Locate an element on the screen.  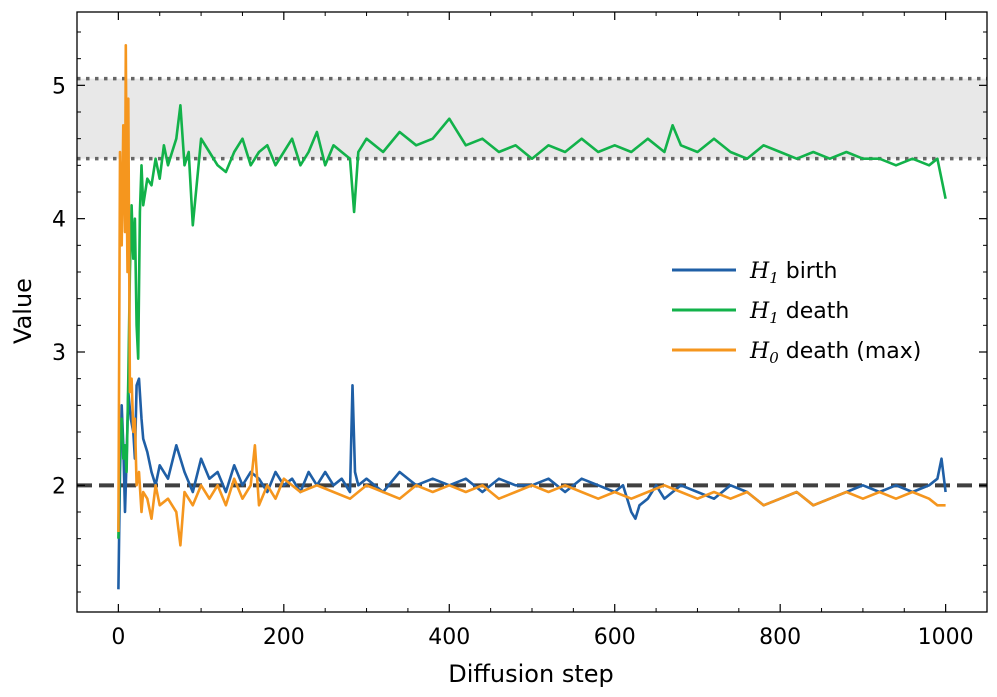
y-axis-label: Value is located at coordinates (23, 311).